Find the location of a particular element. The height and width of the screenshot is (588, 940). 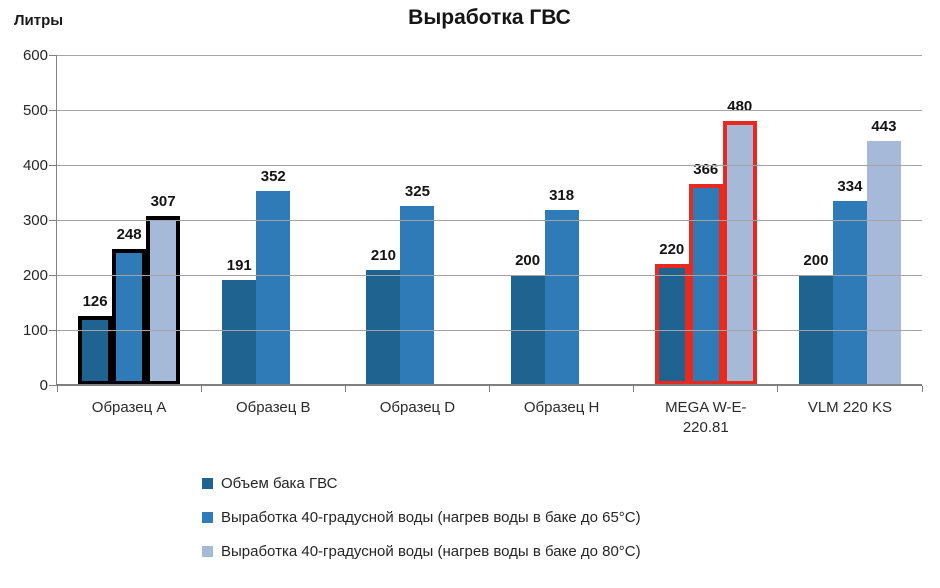

category-label: Образец D is located at coordinates (417, 407).